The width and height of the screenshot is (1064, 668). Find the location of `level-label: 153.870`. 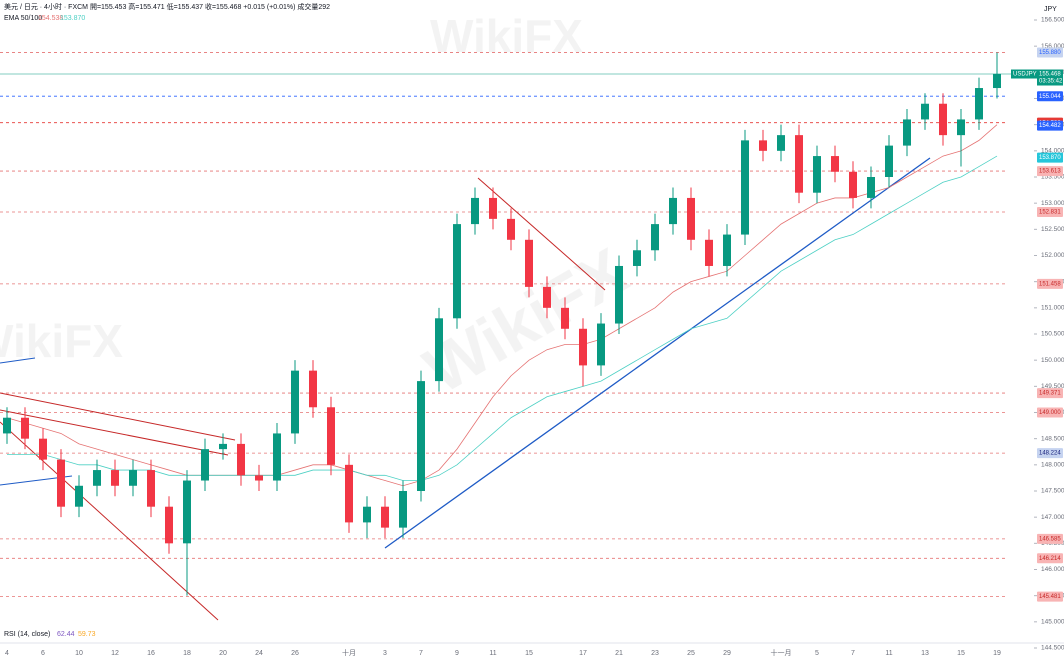

level-label: 153.870 is located at coordinates (1050, 158).